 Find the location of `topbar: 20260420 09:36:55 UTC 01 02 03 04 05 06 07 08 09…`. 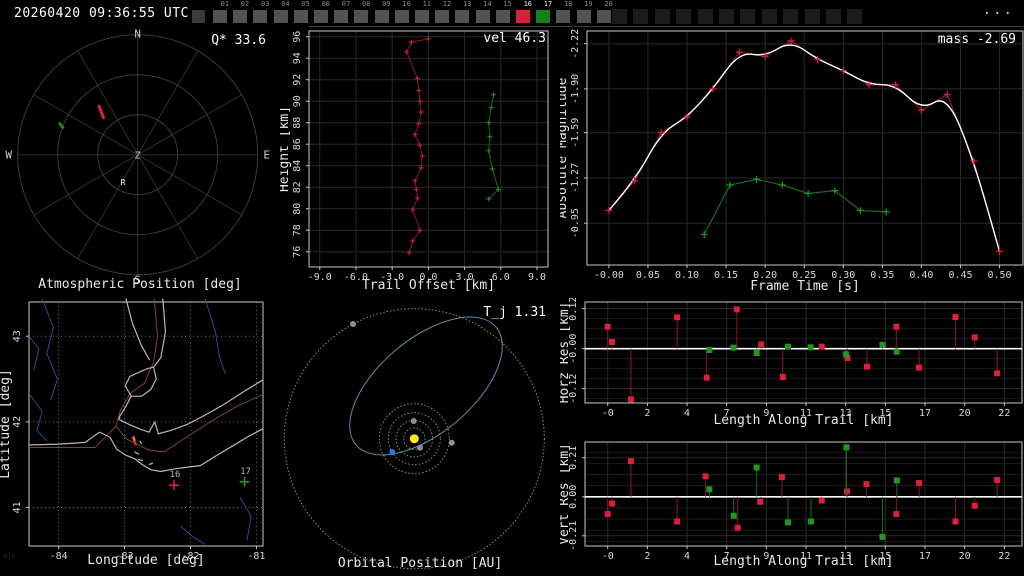

topbar: 20260420 09:36:55 UTC 01 02 03 04 05 06 07 08 09… is located at coordinates (512, 14).